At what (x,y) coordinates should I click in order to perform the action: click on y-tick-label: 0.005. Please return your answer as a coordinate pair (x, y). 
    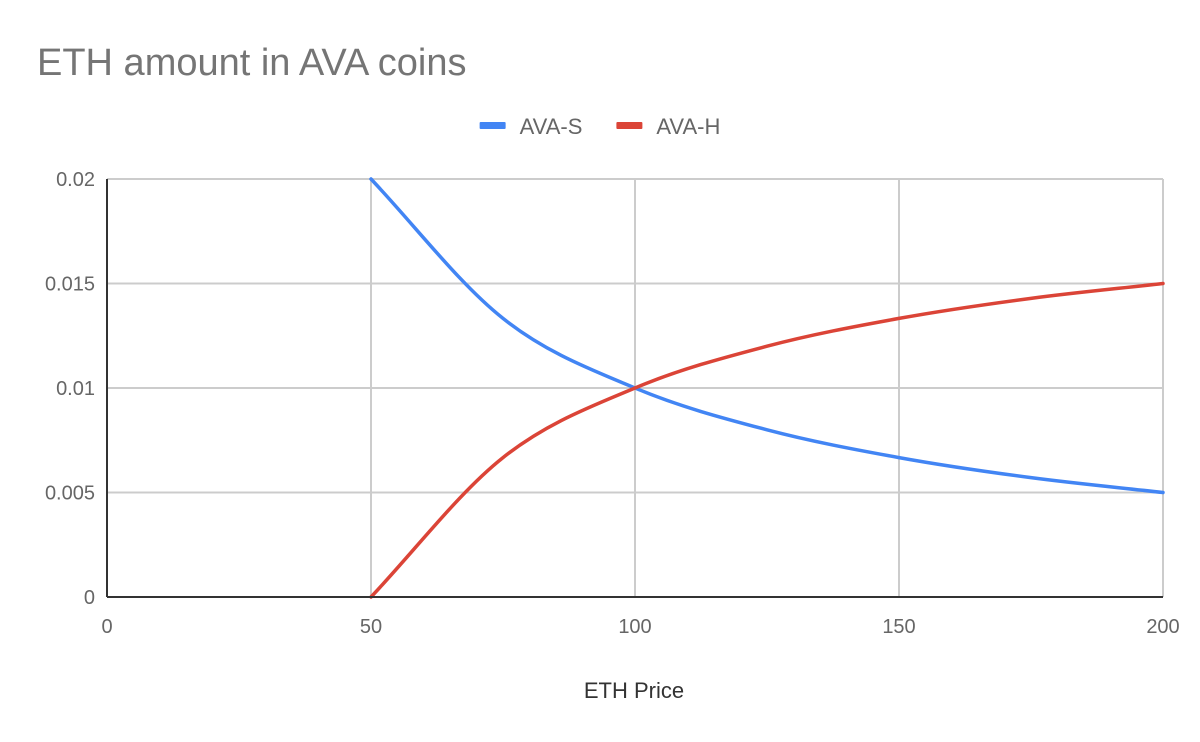
    Looking at the image, I should click on (70, 494).